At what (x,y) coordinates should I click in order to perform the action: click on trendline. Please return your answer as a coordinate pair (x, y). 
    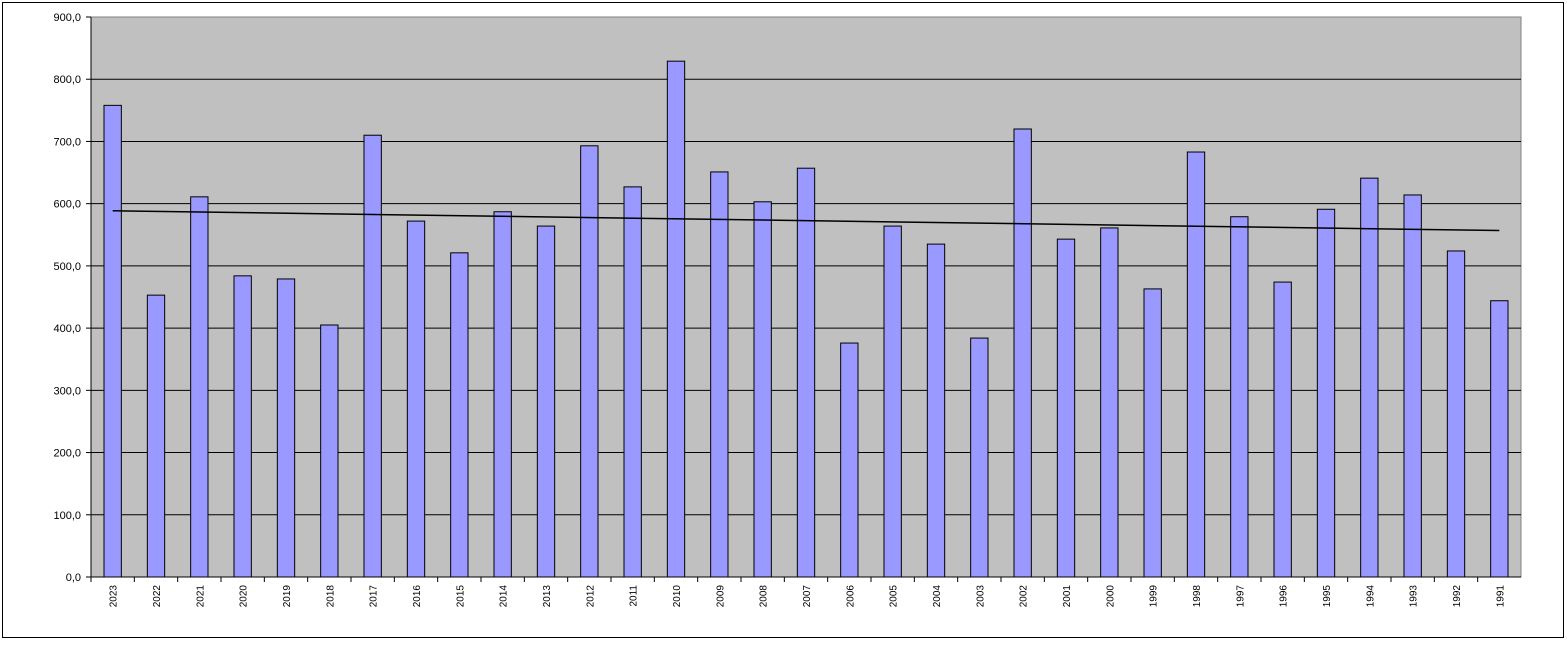
    Looking at the image, I should click on (806, 220).